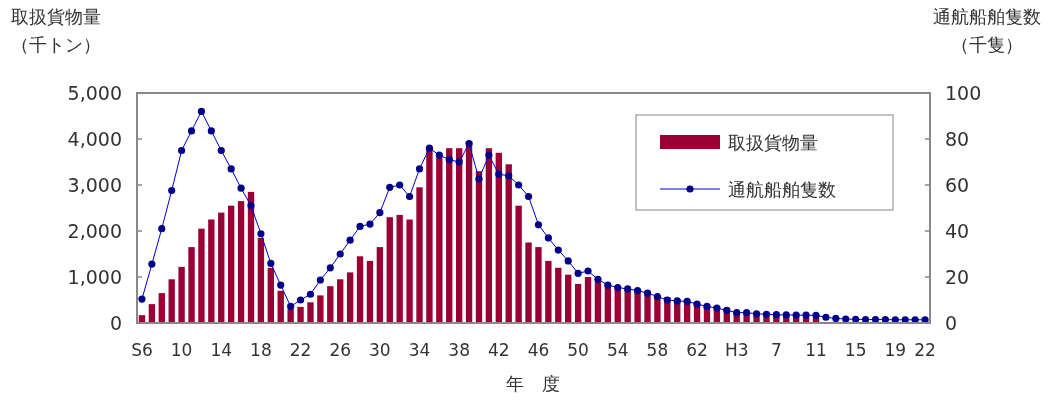  Describe the element at coordinates (816, 350) in the screenshot. I see `x-tick-label: 11` at that location.